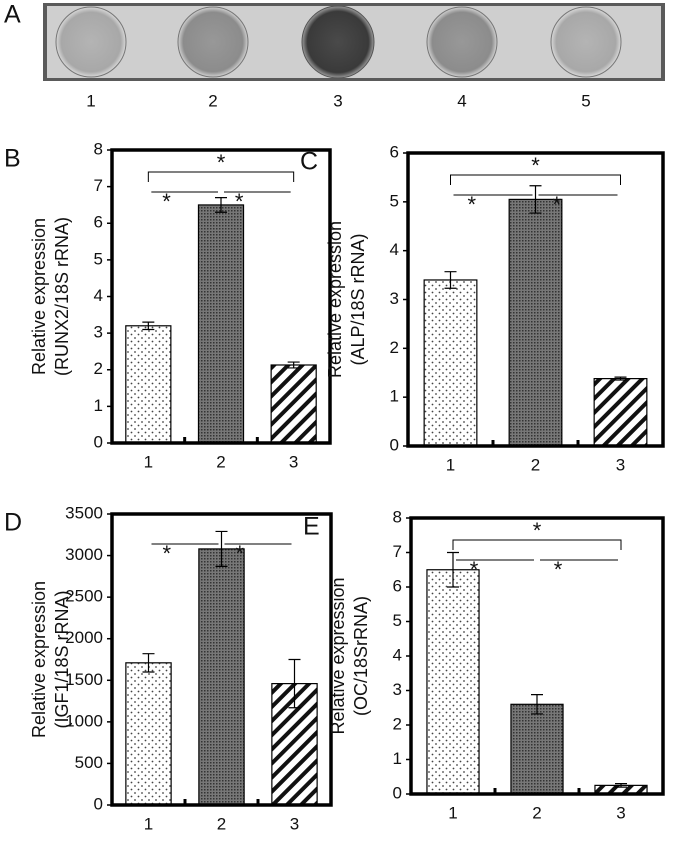 This screenshot has width=693, height=841. Describe the element at coordinates (461, 100) in the screenshot. I see `well-label: 4` at that location.